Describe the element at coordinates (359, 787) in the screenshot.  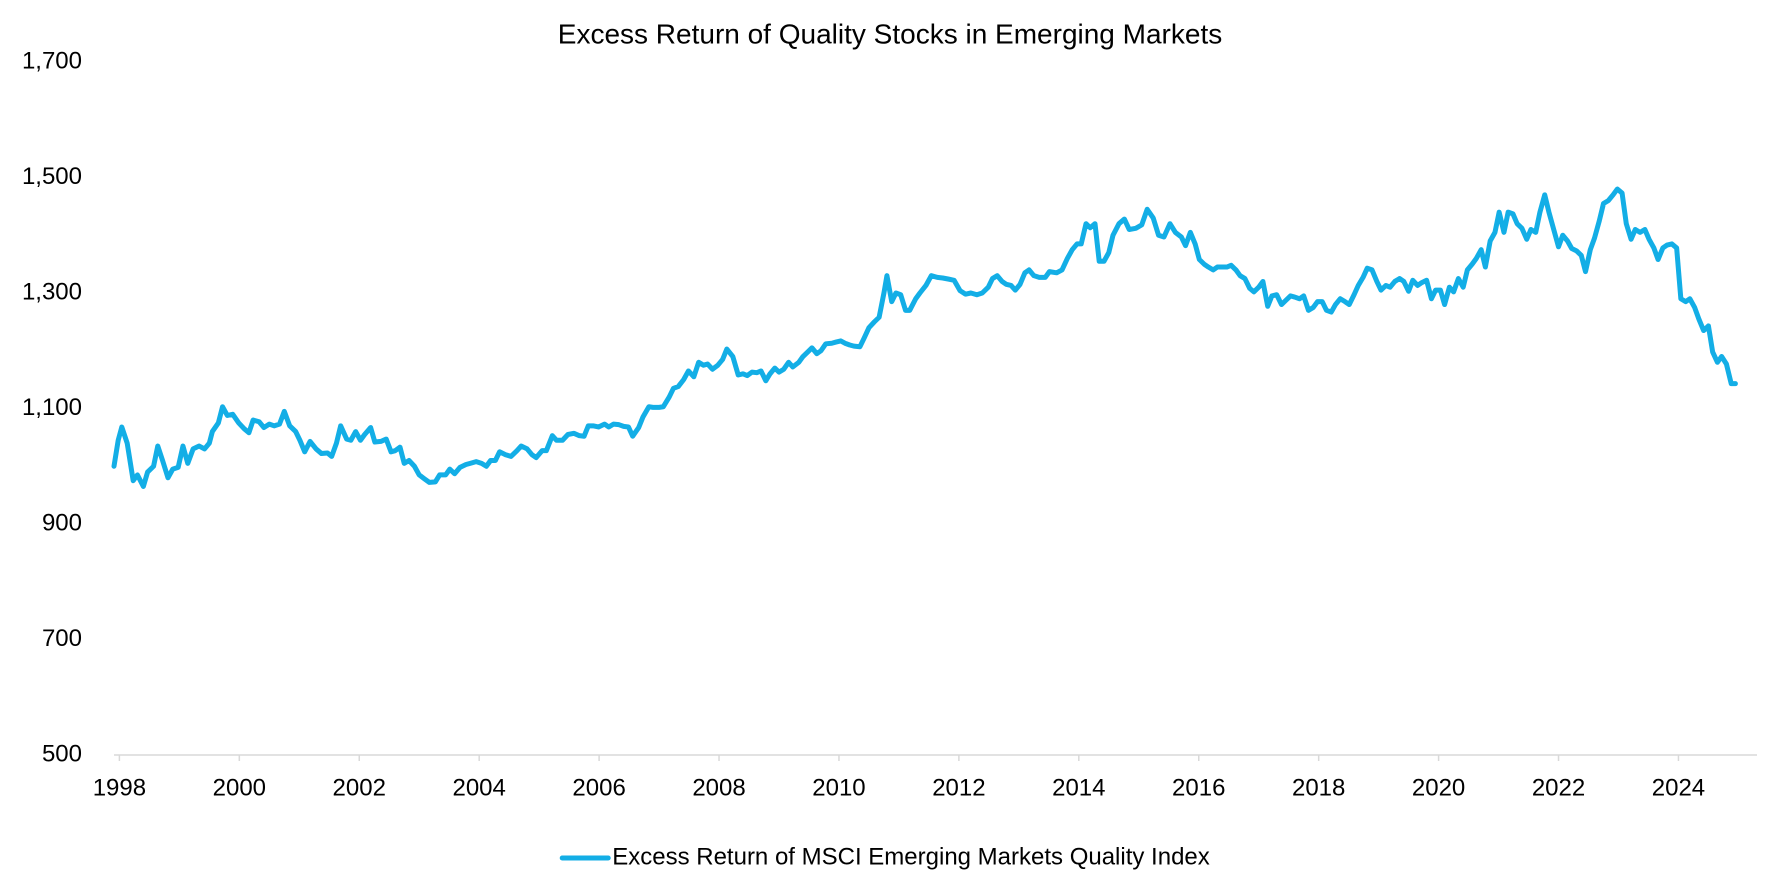
I see `x-tick-label: 2002` at that location.